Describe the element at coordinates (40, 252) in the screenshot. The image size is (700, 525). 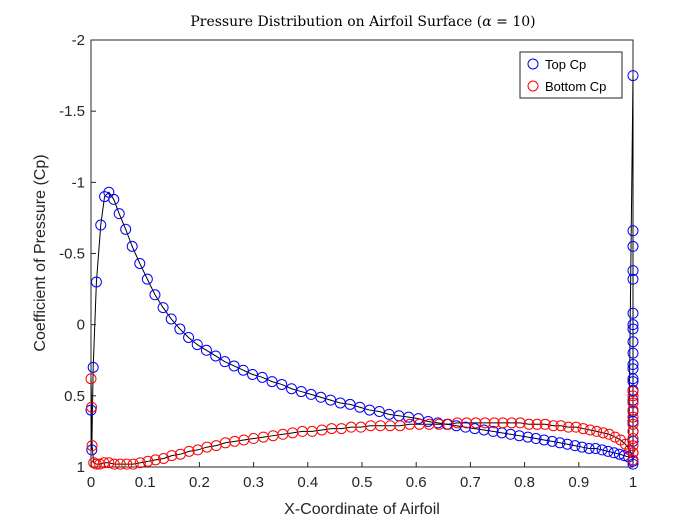
I see `y-axis-label: Coefficient of Pressure (Cp)` at that location.